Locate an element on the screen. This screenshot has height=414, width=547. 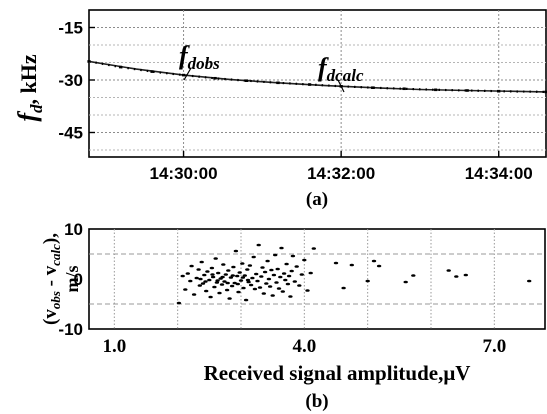
panel-b-y-label-mid: - v is located at coordinates (50, 278).